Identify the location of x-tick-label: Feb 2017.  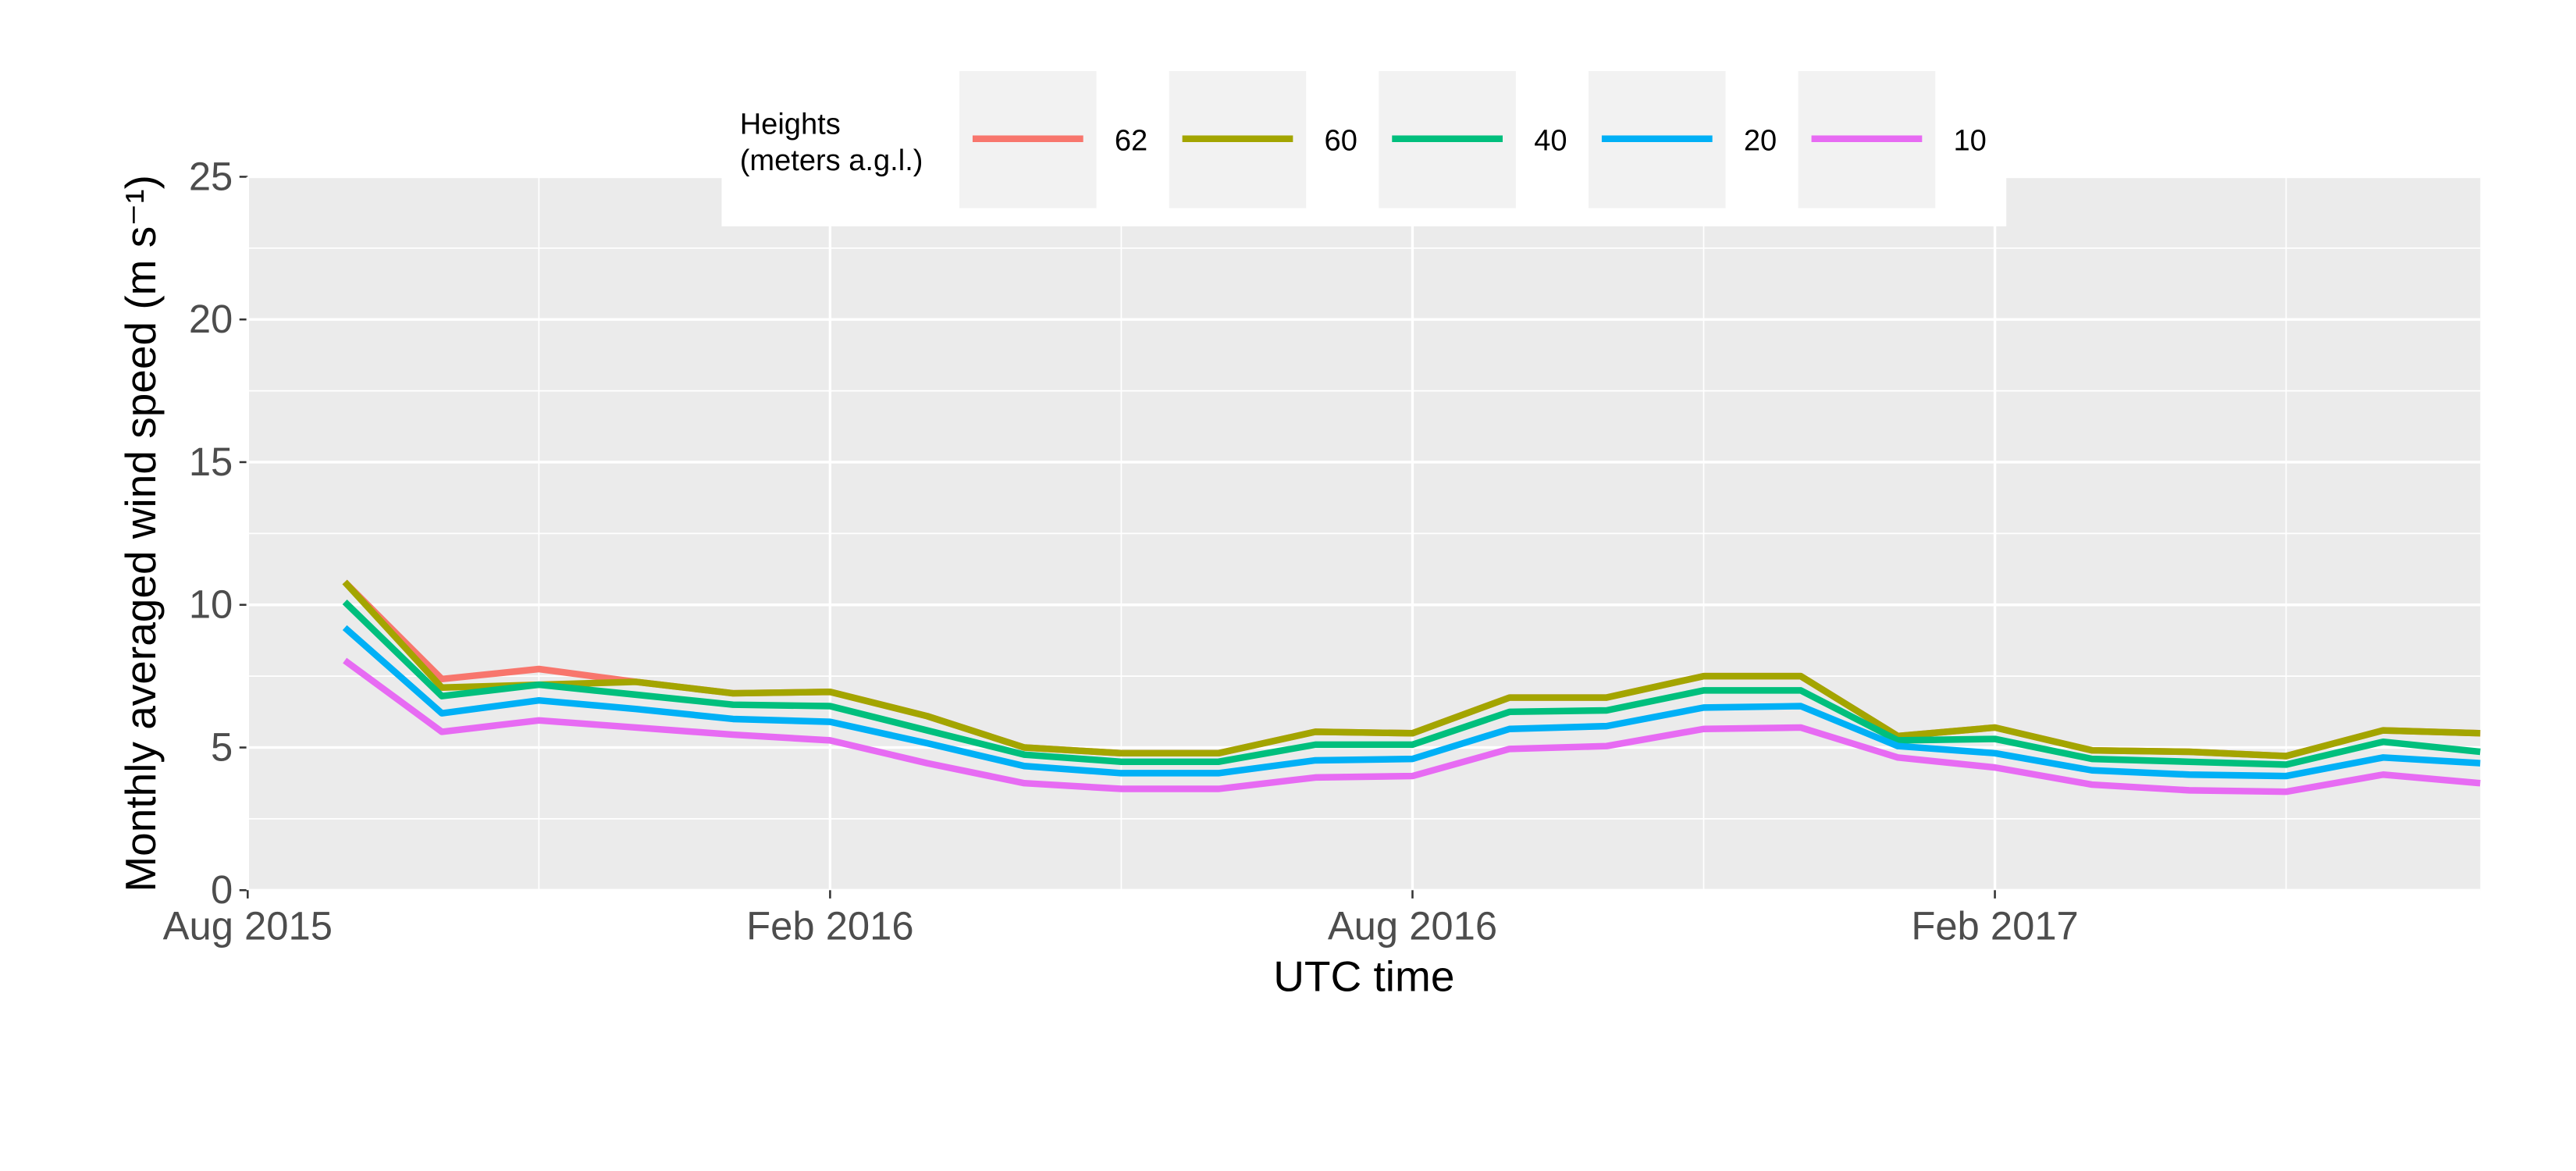
(1995, 926).